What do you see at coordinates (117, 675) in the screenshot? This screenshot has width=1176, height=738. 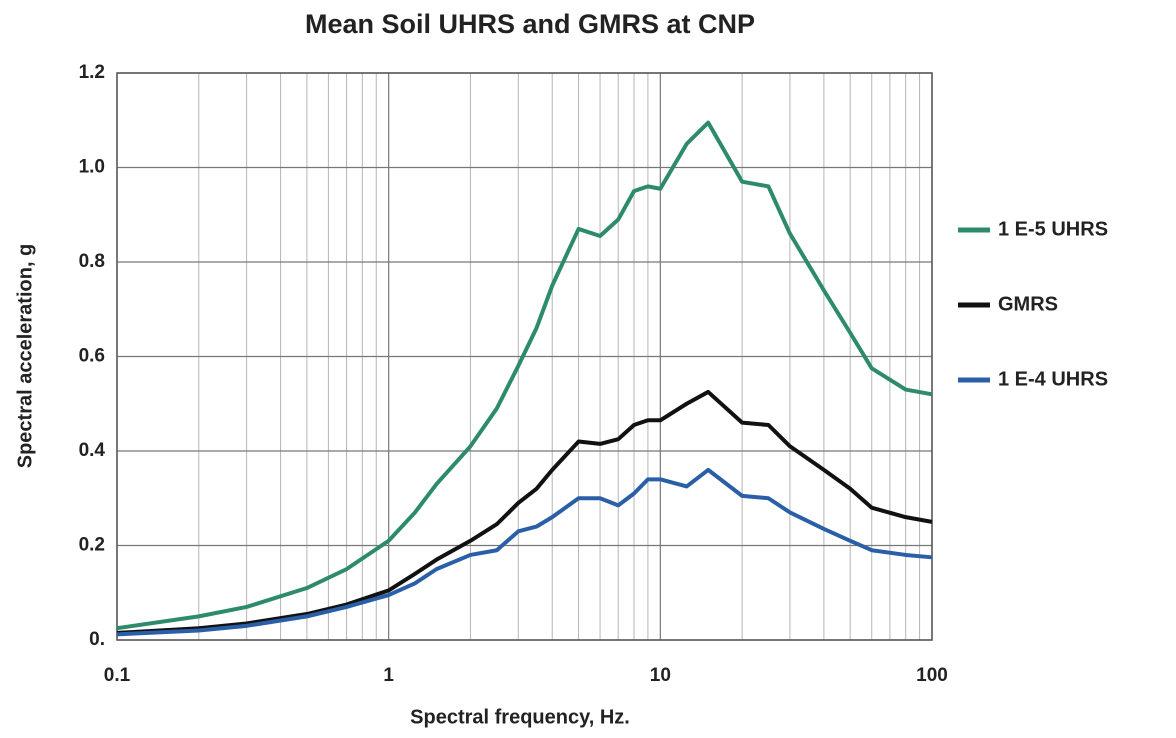 I see `x-tick-label: 0.1` at bounding box center [117, 675].